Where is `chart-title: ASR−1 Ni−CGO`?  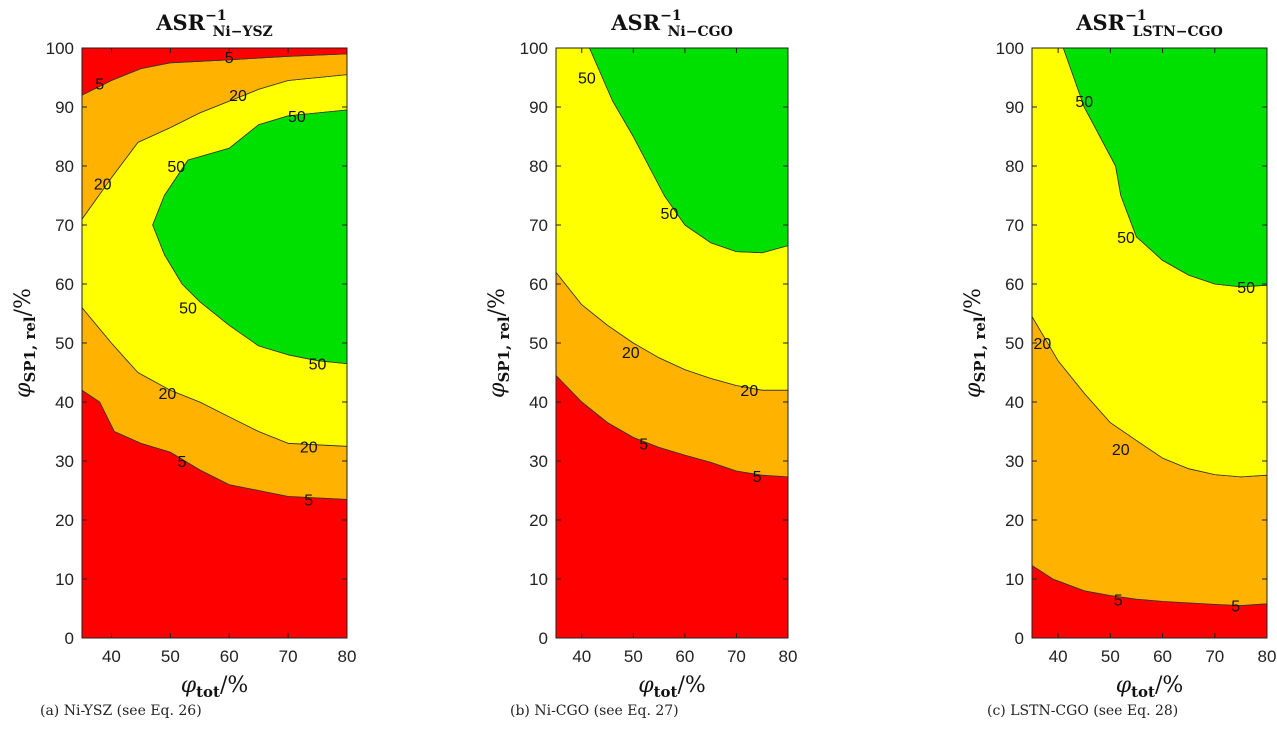
chart-title: ASR−1 Ni−CGO is located at coordinates (671, 24).